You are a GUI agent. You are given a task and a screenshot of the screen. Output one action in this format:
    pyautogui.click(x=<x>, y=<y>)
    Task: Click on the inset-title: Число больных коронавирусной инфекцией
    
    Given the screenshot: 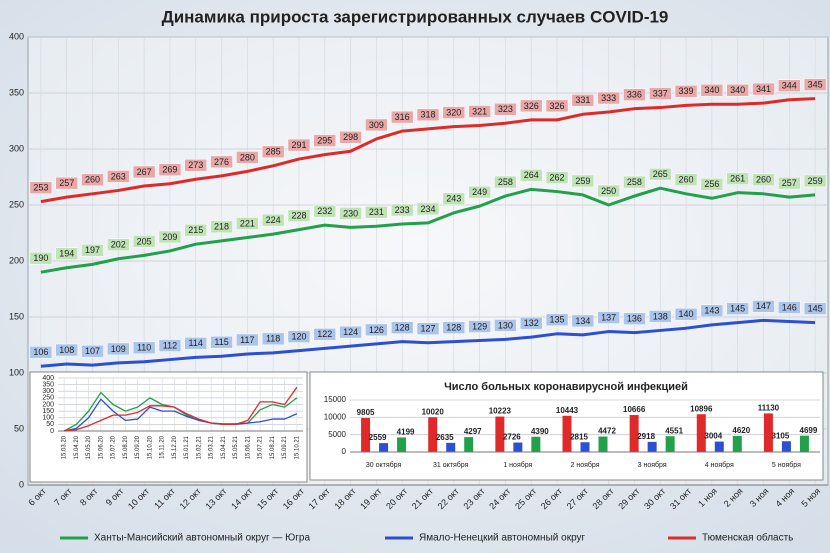 What is the action you would take?
    pyautogui.click(x=566, y=387)
    